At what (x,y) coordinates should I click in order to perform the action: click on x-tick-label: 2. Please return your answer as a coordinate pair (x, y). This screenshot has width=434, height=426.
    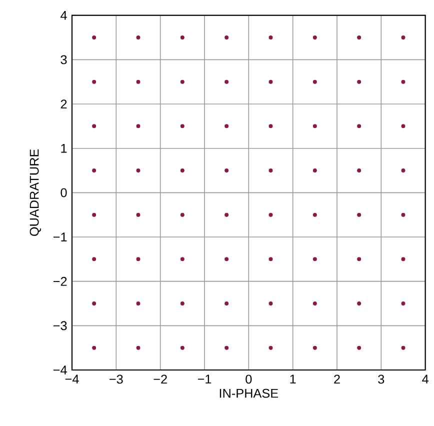
    Looking at the image, I should click on (337, 379).